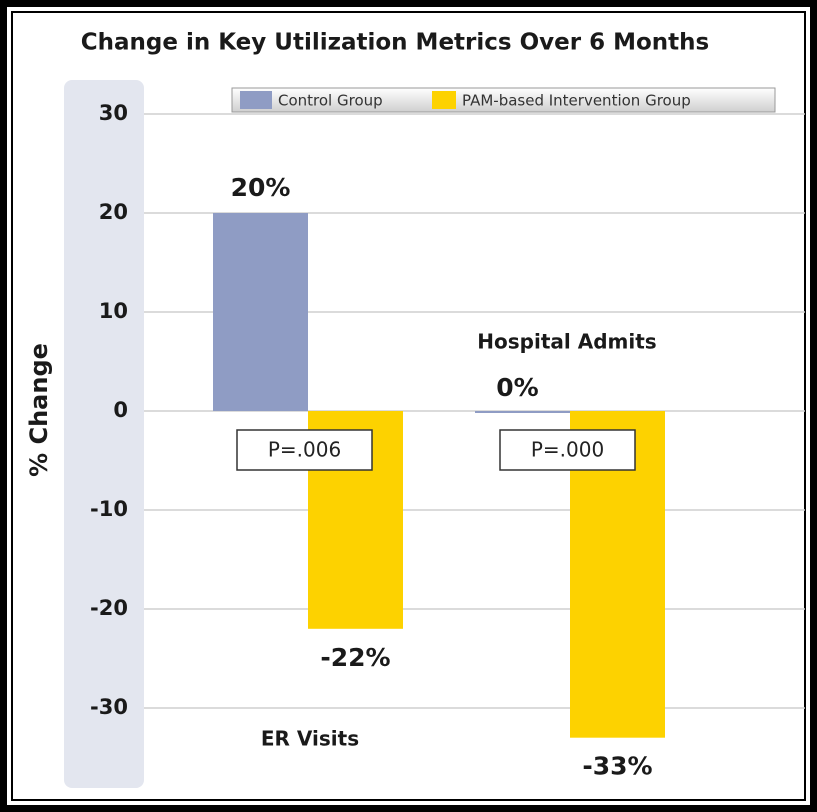  I want to click on annotation: P=.006, so click(304, 450).